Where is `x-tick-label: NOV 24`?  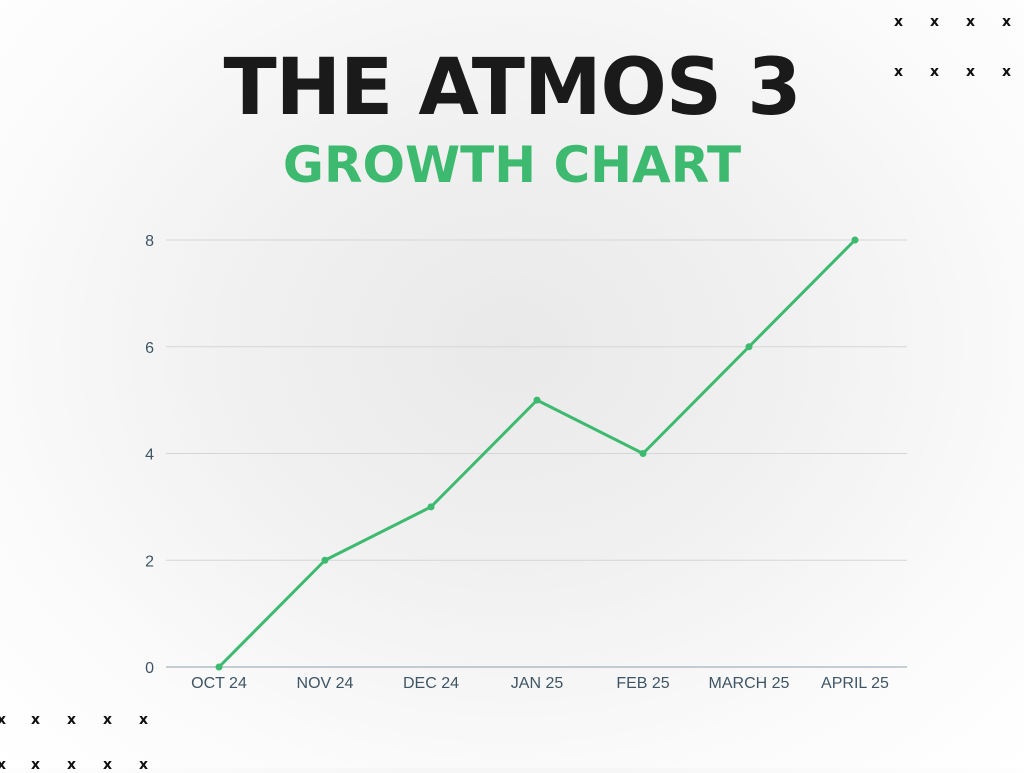
x-tick-label: NOV 24 is located at coordinates (325, 683).